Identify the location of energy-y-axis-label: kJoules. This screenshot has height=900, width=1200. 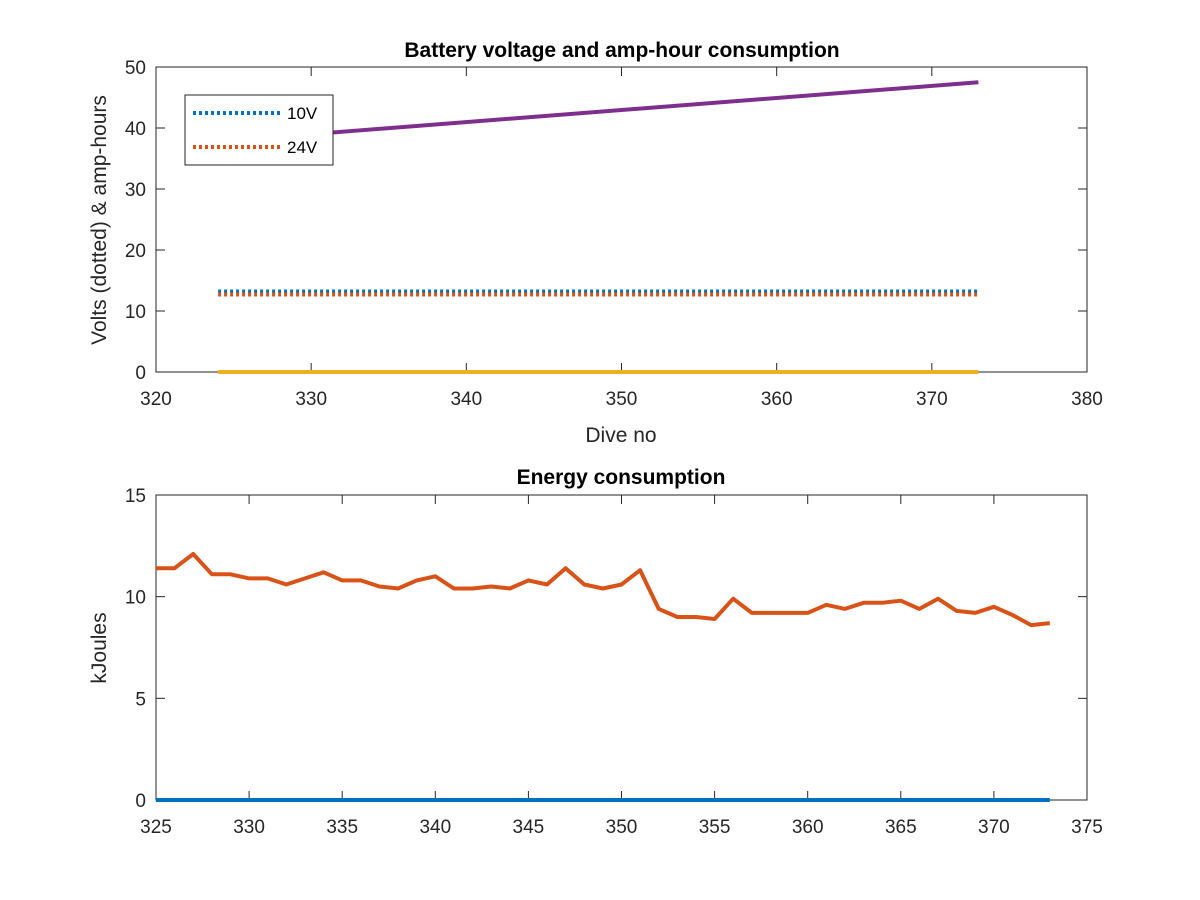
(99, 647).